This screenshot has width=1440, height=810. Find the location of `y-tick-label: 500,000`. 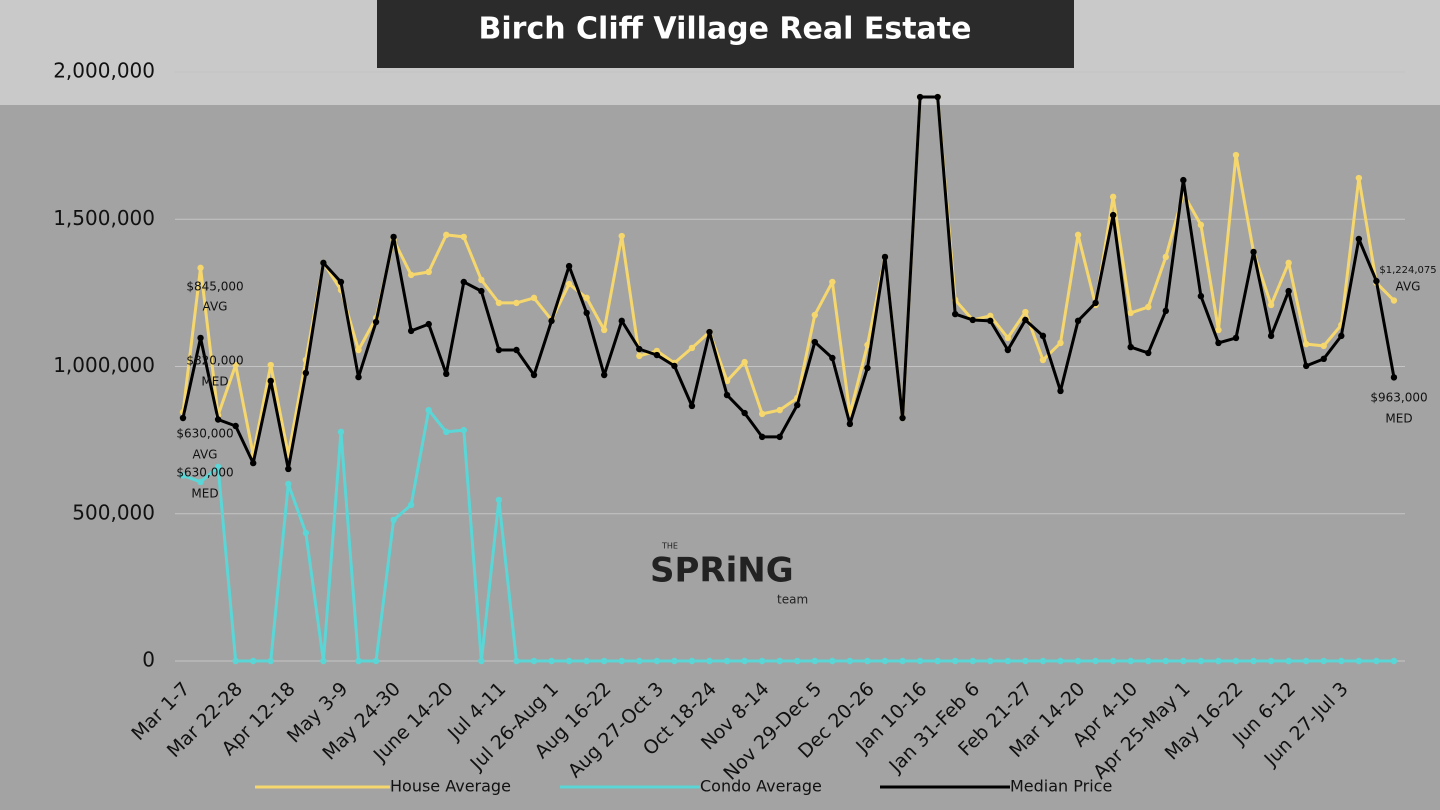

y-tick-label: 500,000 is located at coordinates (113, 512).